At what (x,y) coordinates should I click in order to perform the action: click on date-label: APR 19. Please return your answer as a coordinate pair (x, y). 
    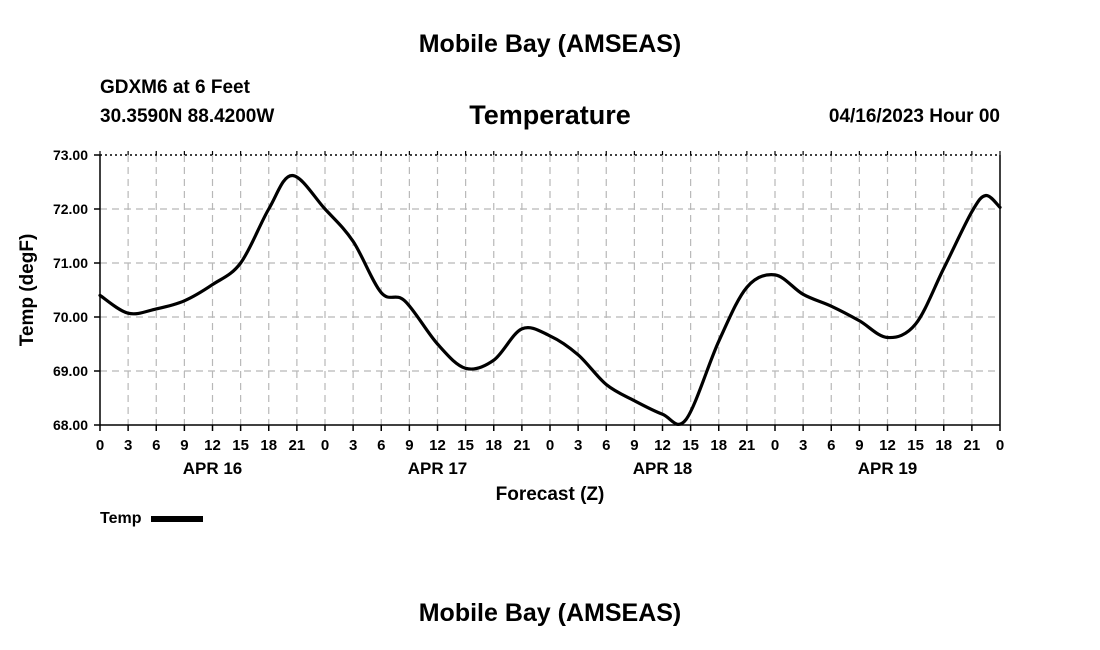
    Looking at the image, I should click on (888, 468).